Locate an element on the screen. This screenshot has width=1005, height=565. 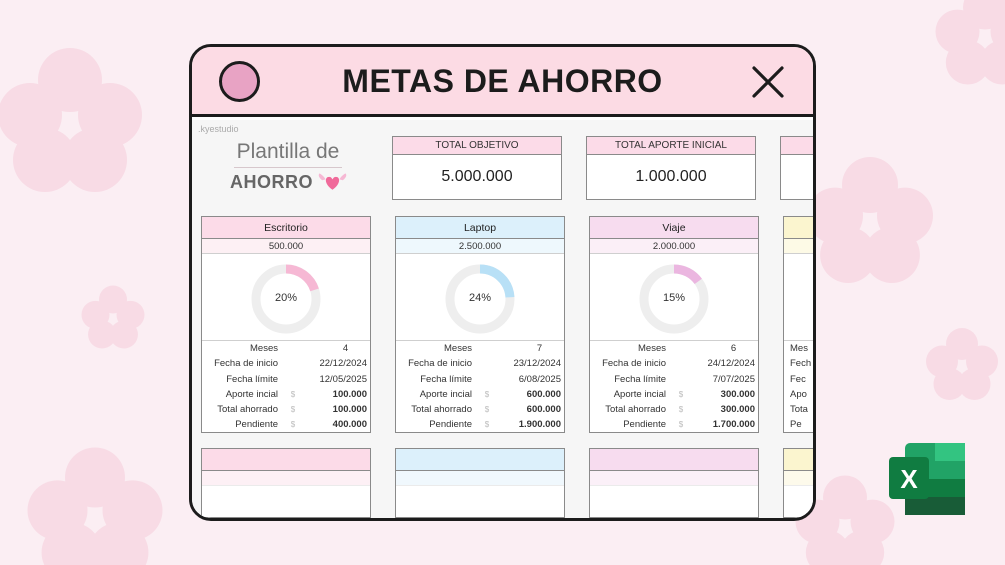
goal-row-months: Meses 4 is located at coordinates (299, 348).